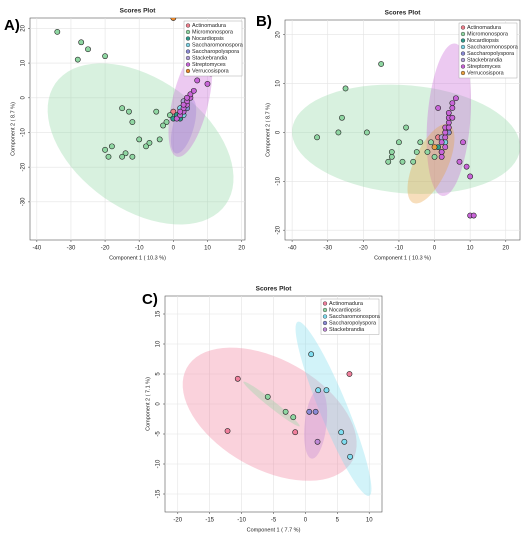 This screenshot has width=522, height=555. Describe the element at coordinates (209, 521) in the screenshot. I see `x-tick-label: -15` at that location.